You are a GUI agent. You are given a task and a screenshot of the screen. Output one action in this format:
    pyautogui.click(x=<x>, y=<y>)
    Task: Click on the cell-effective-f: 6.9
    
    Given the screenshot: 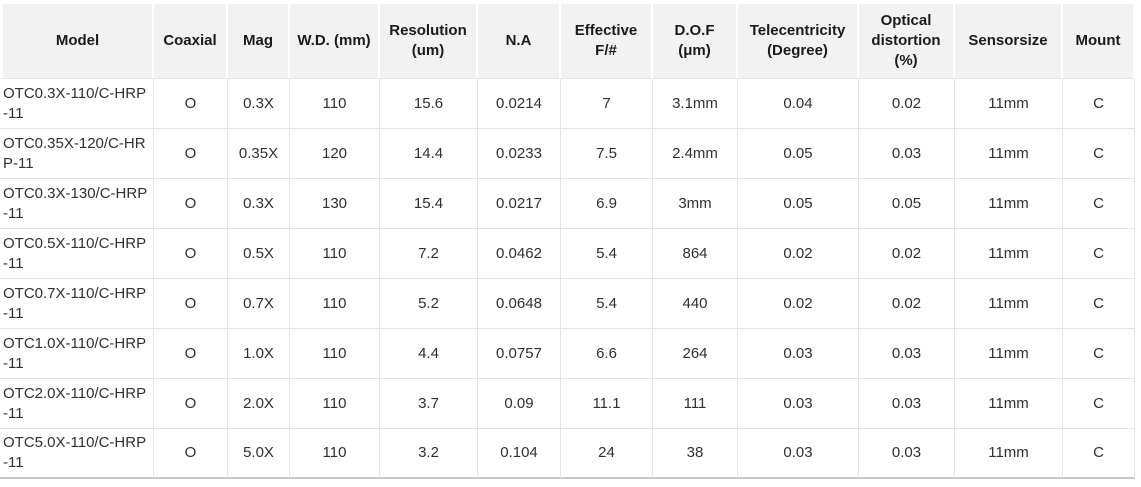 What is the action you would take?
    pyautogui.click(x=607, y=204)
    